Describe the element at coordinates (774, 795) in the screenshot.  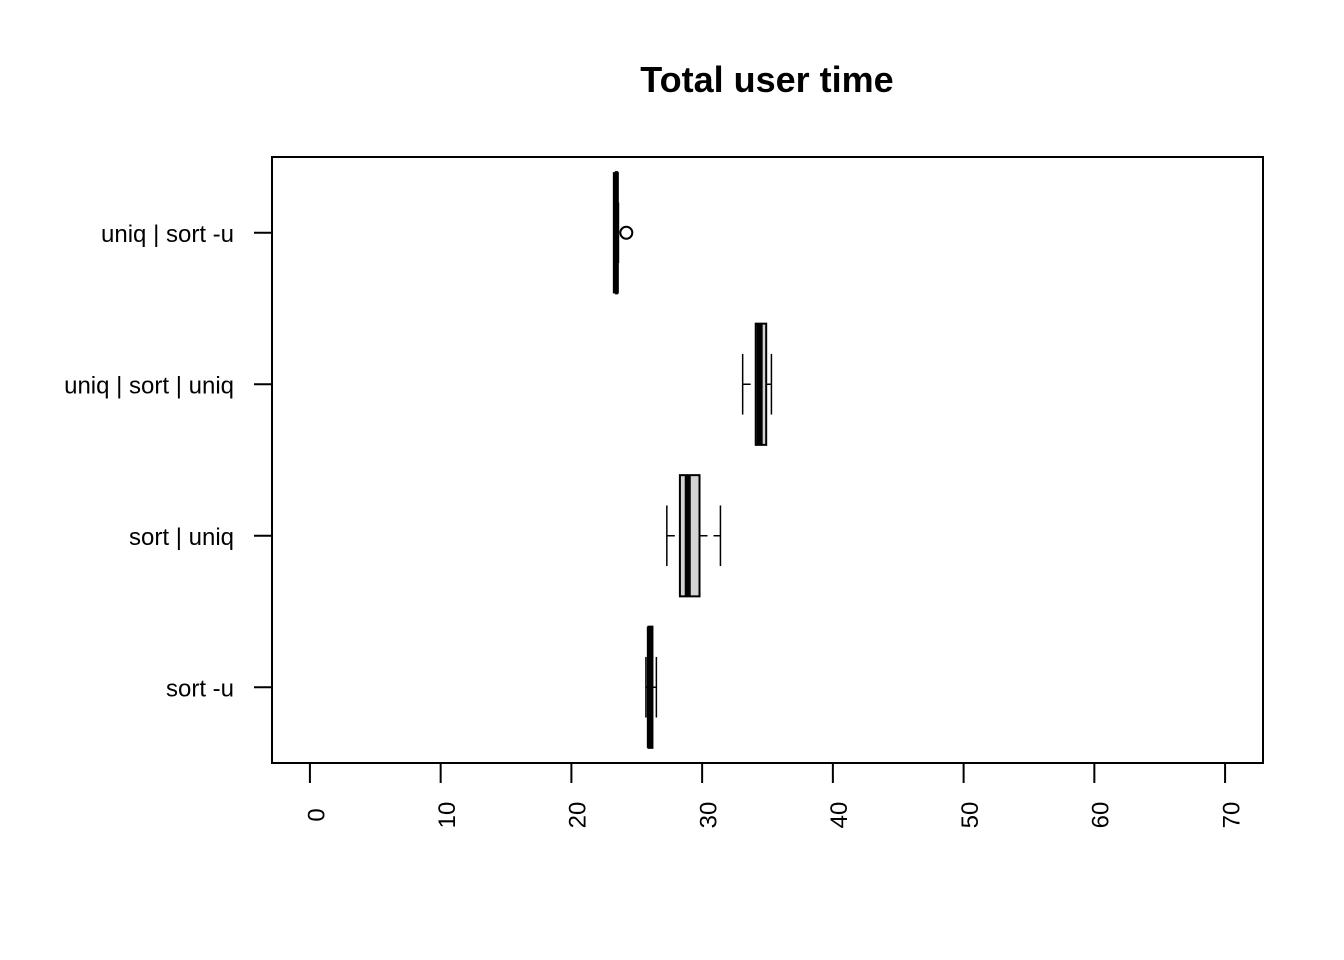
I see `x-axis: 0 10 20 30 40 50 60 70` at that location.